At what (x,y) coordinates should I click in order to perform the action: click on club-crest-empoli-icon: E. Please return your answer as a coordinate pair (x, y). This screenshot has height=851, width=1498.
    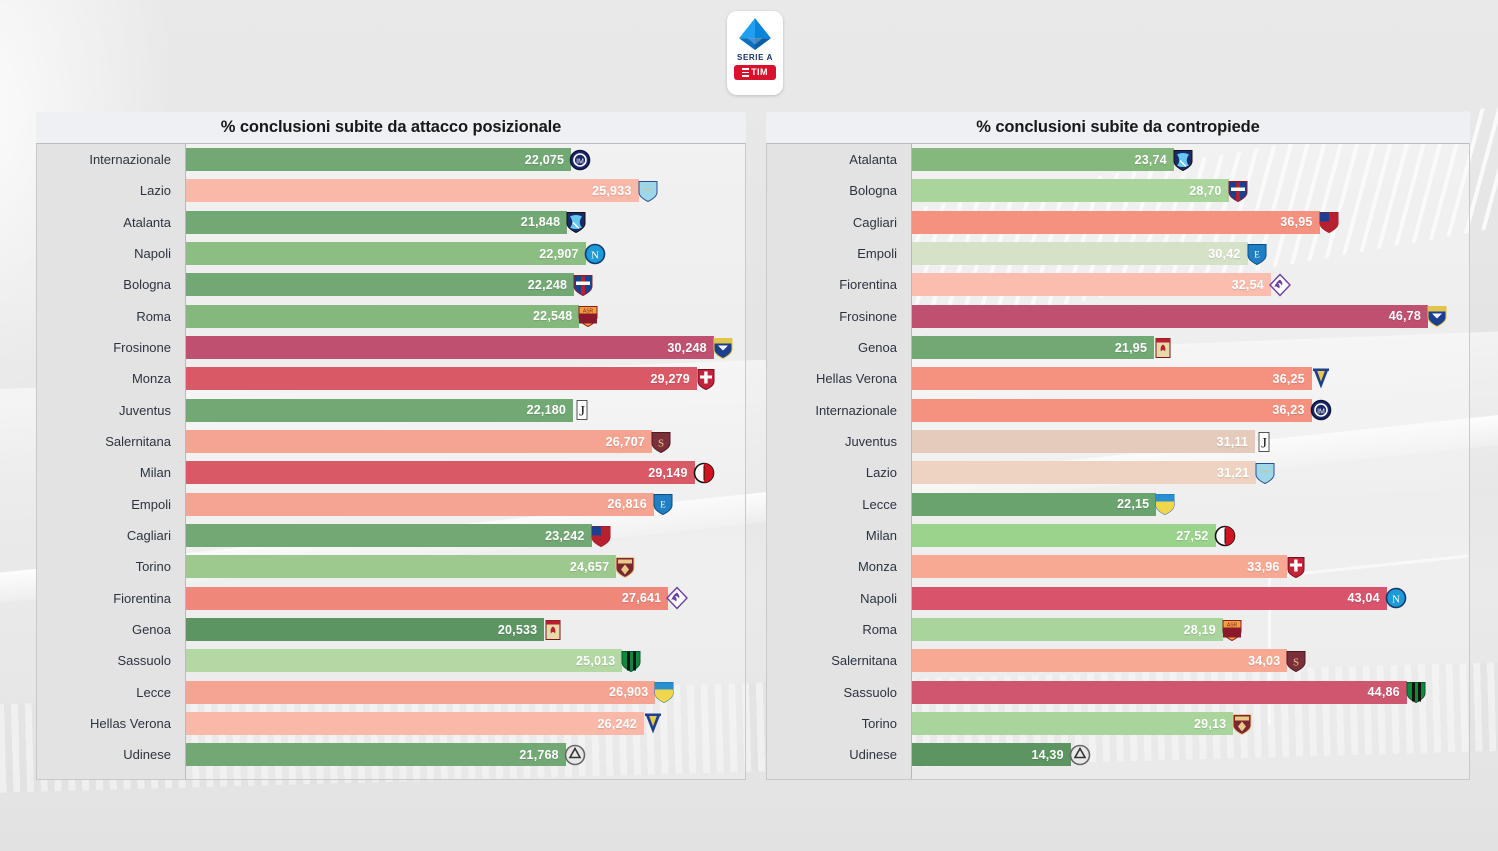
    Looking at the image, I should click on (663, 504).